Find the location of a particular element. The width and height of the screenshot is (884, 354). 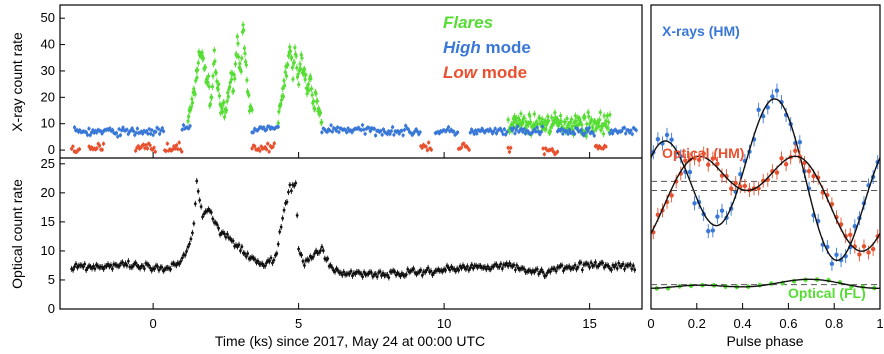

xray-ytick-label: 40 is located at coordinates (48, 44).